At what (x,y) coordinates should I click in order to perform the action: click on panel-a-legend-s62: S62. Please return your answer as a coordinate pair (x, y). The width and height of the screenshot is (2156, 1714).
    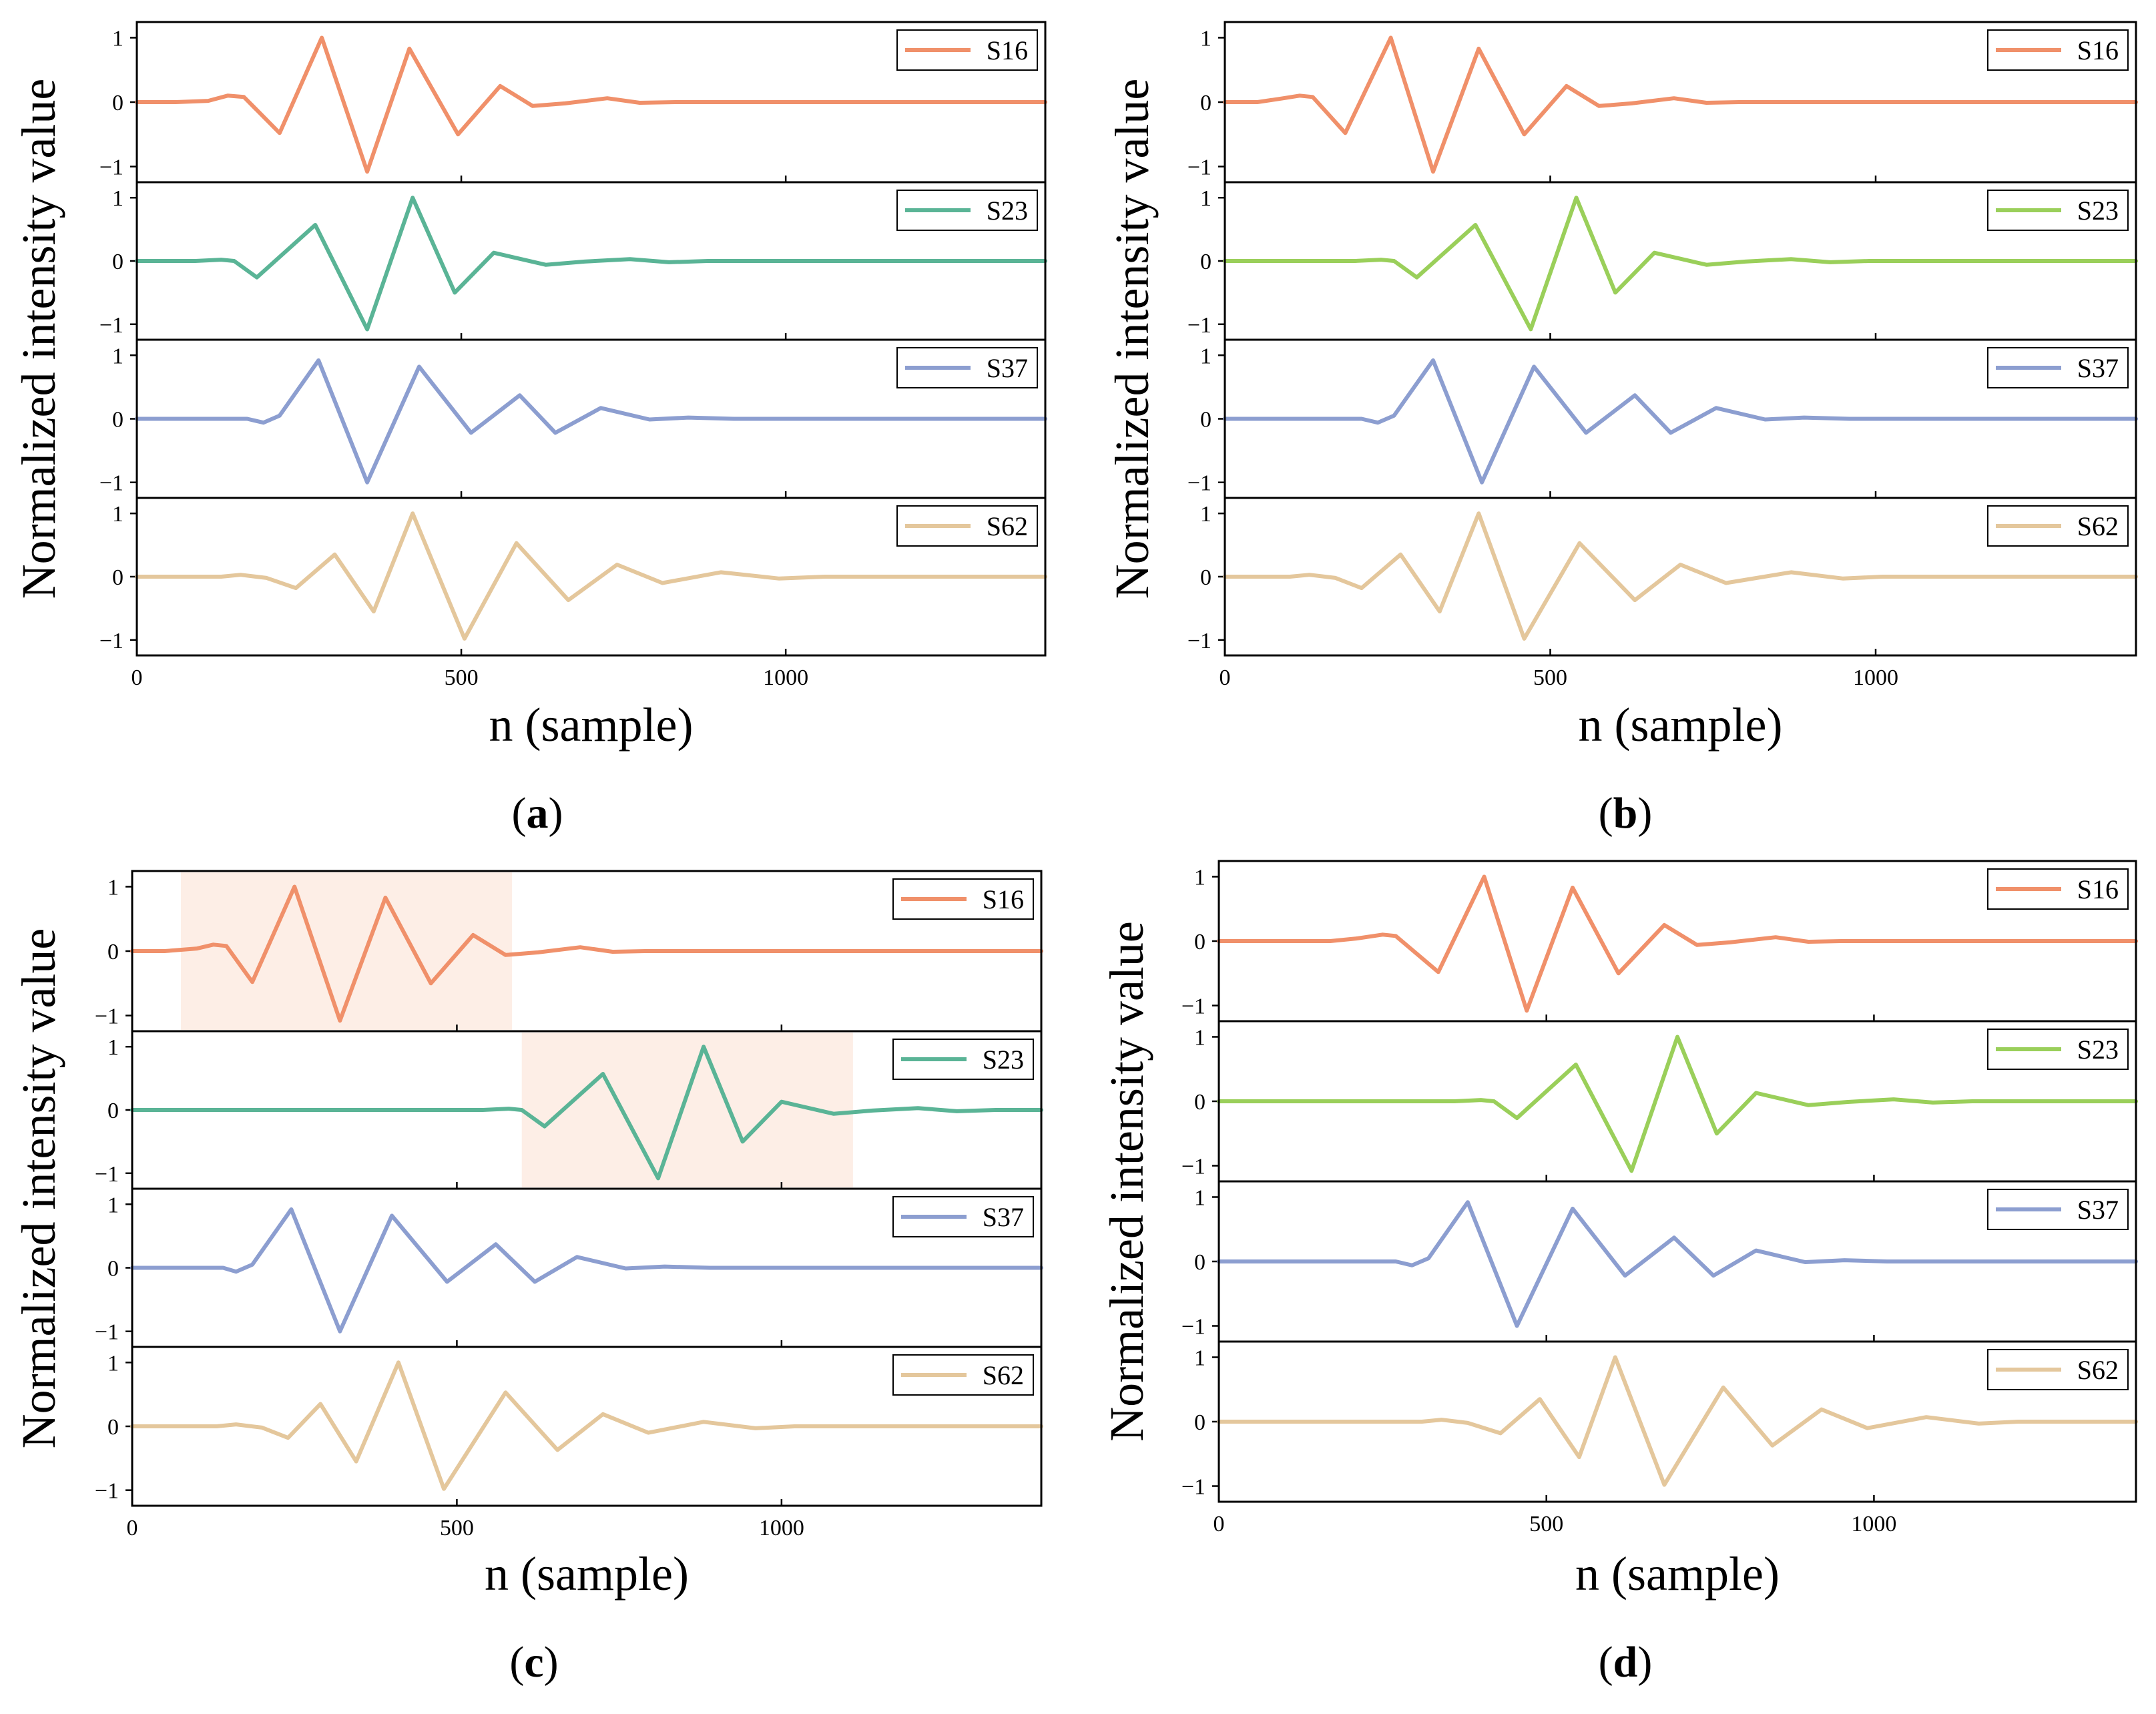
    Looking at the image, I should click on (967, 526).